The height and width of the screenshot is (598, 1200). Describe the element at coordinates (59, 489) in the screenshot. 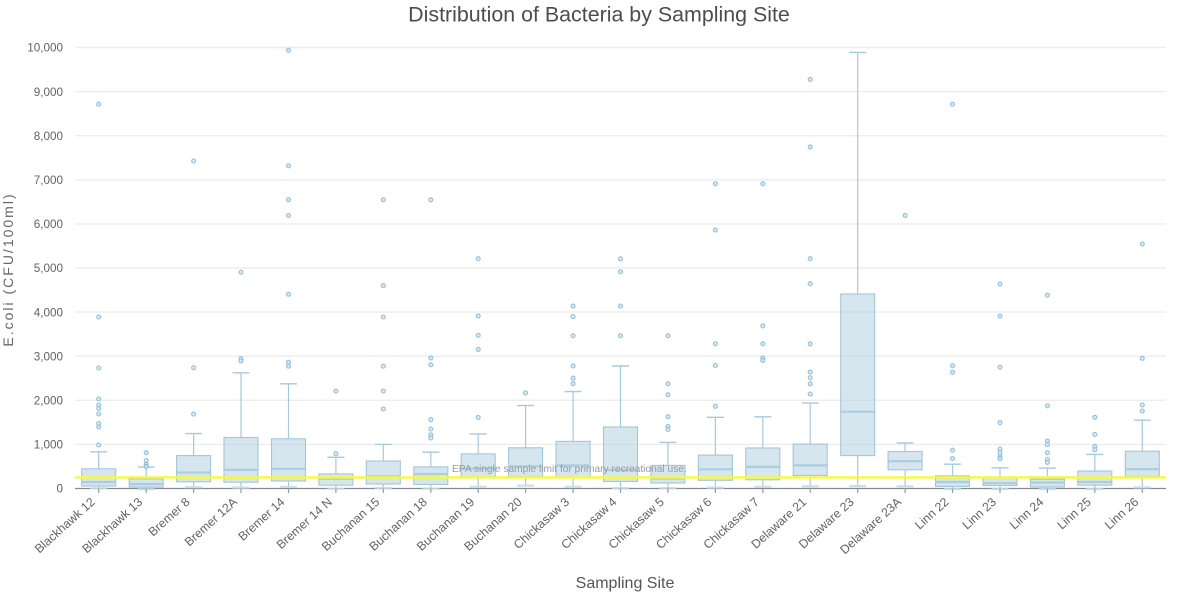

I see `svg-text: 0` at that location.